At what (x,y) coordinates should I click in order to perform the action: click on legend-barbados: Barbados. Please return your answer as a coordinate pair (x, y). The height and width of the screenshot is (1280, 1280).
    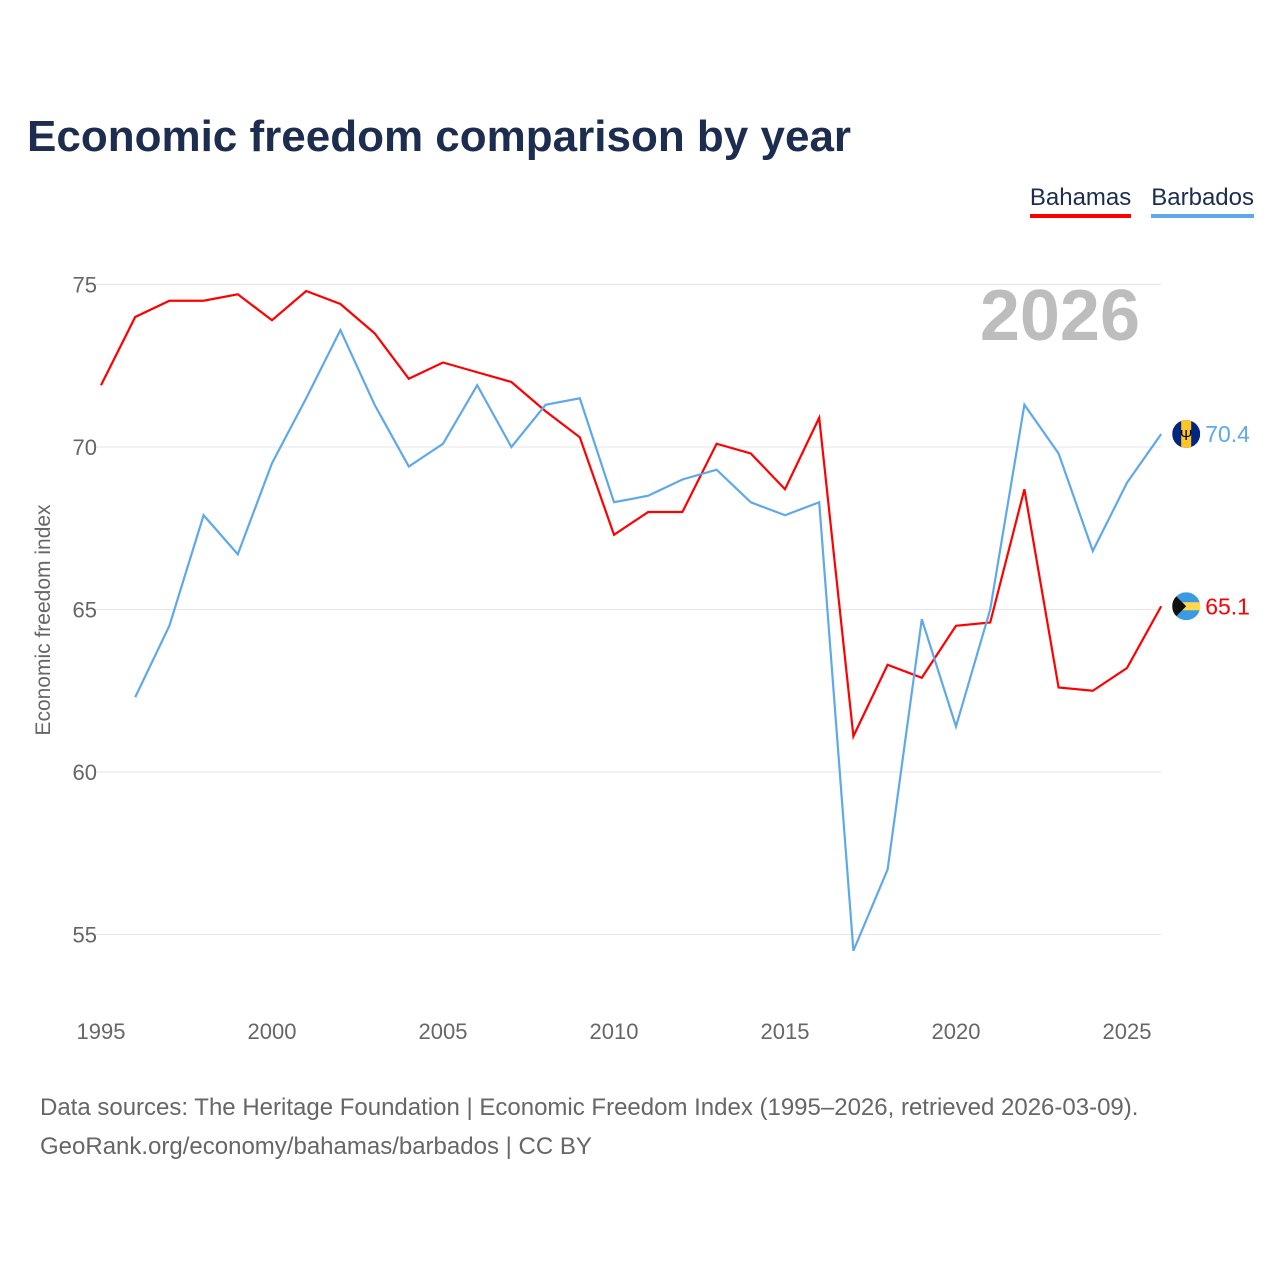
    Looking at the image, I should click on (1202, 201).